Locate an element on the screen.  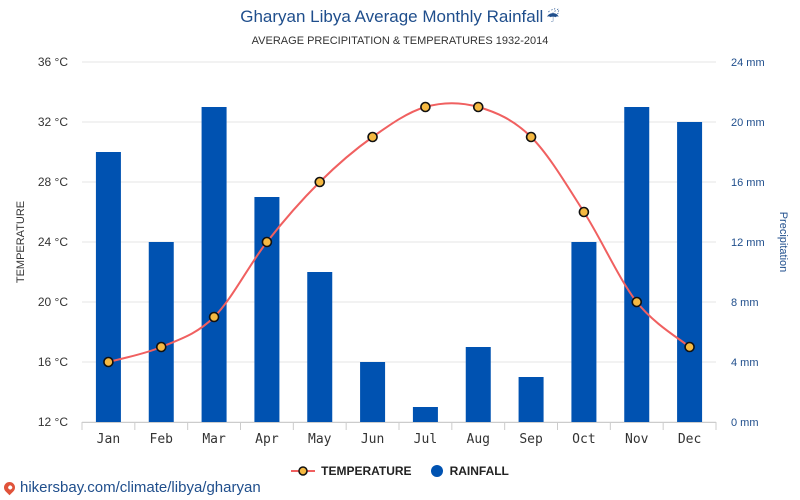
y-right-tick-label: 24 mm is located at coordinates (748, 63).